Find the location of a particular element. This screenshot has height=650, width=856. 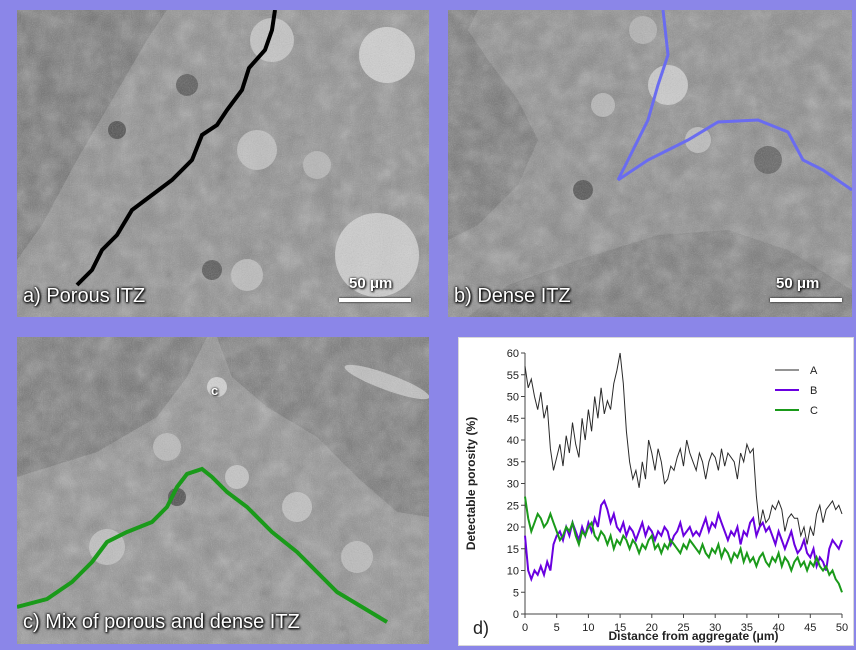

caption-a: a) Porous ITZ is located at coordinates (84, 296).